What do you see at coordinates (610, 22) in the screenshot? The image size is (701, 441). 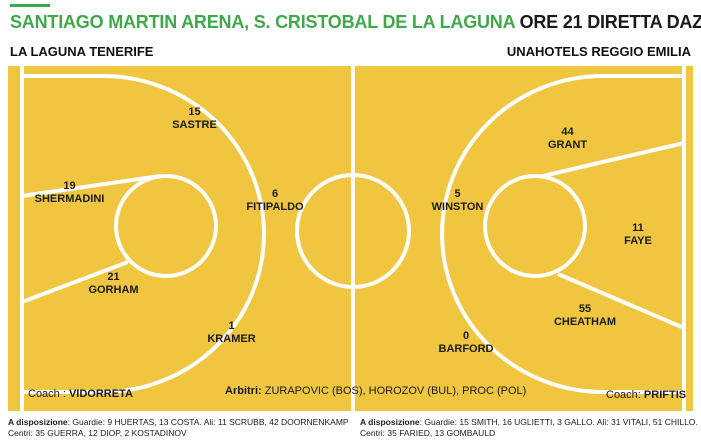 I see `broadcast-time: ORE 21 DIRETTA DAZN` at bounding box center [610, 22].